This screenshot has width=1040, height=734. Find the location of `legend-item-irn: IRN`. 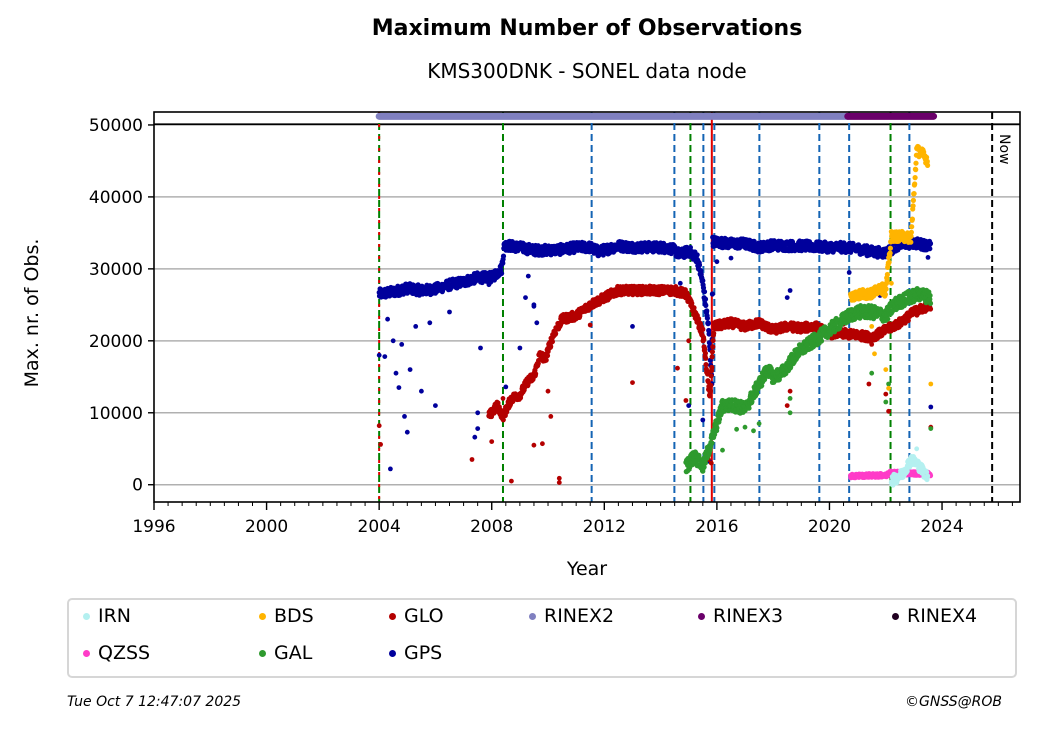

legend-item-irn: IRN is located at coordinates (107, 616).